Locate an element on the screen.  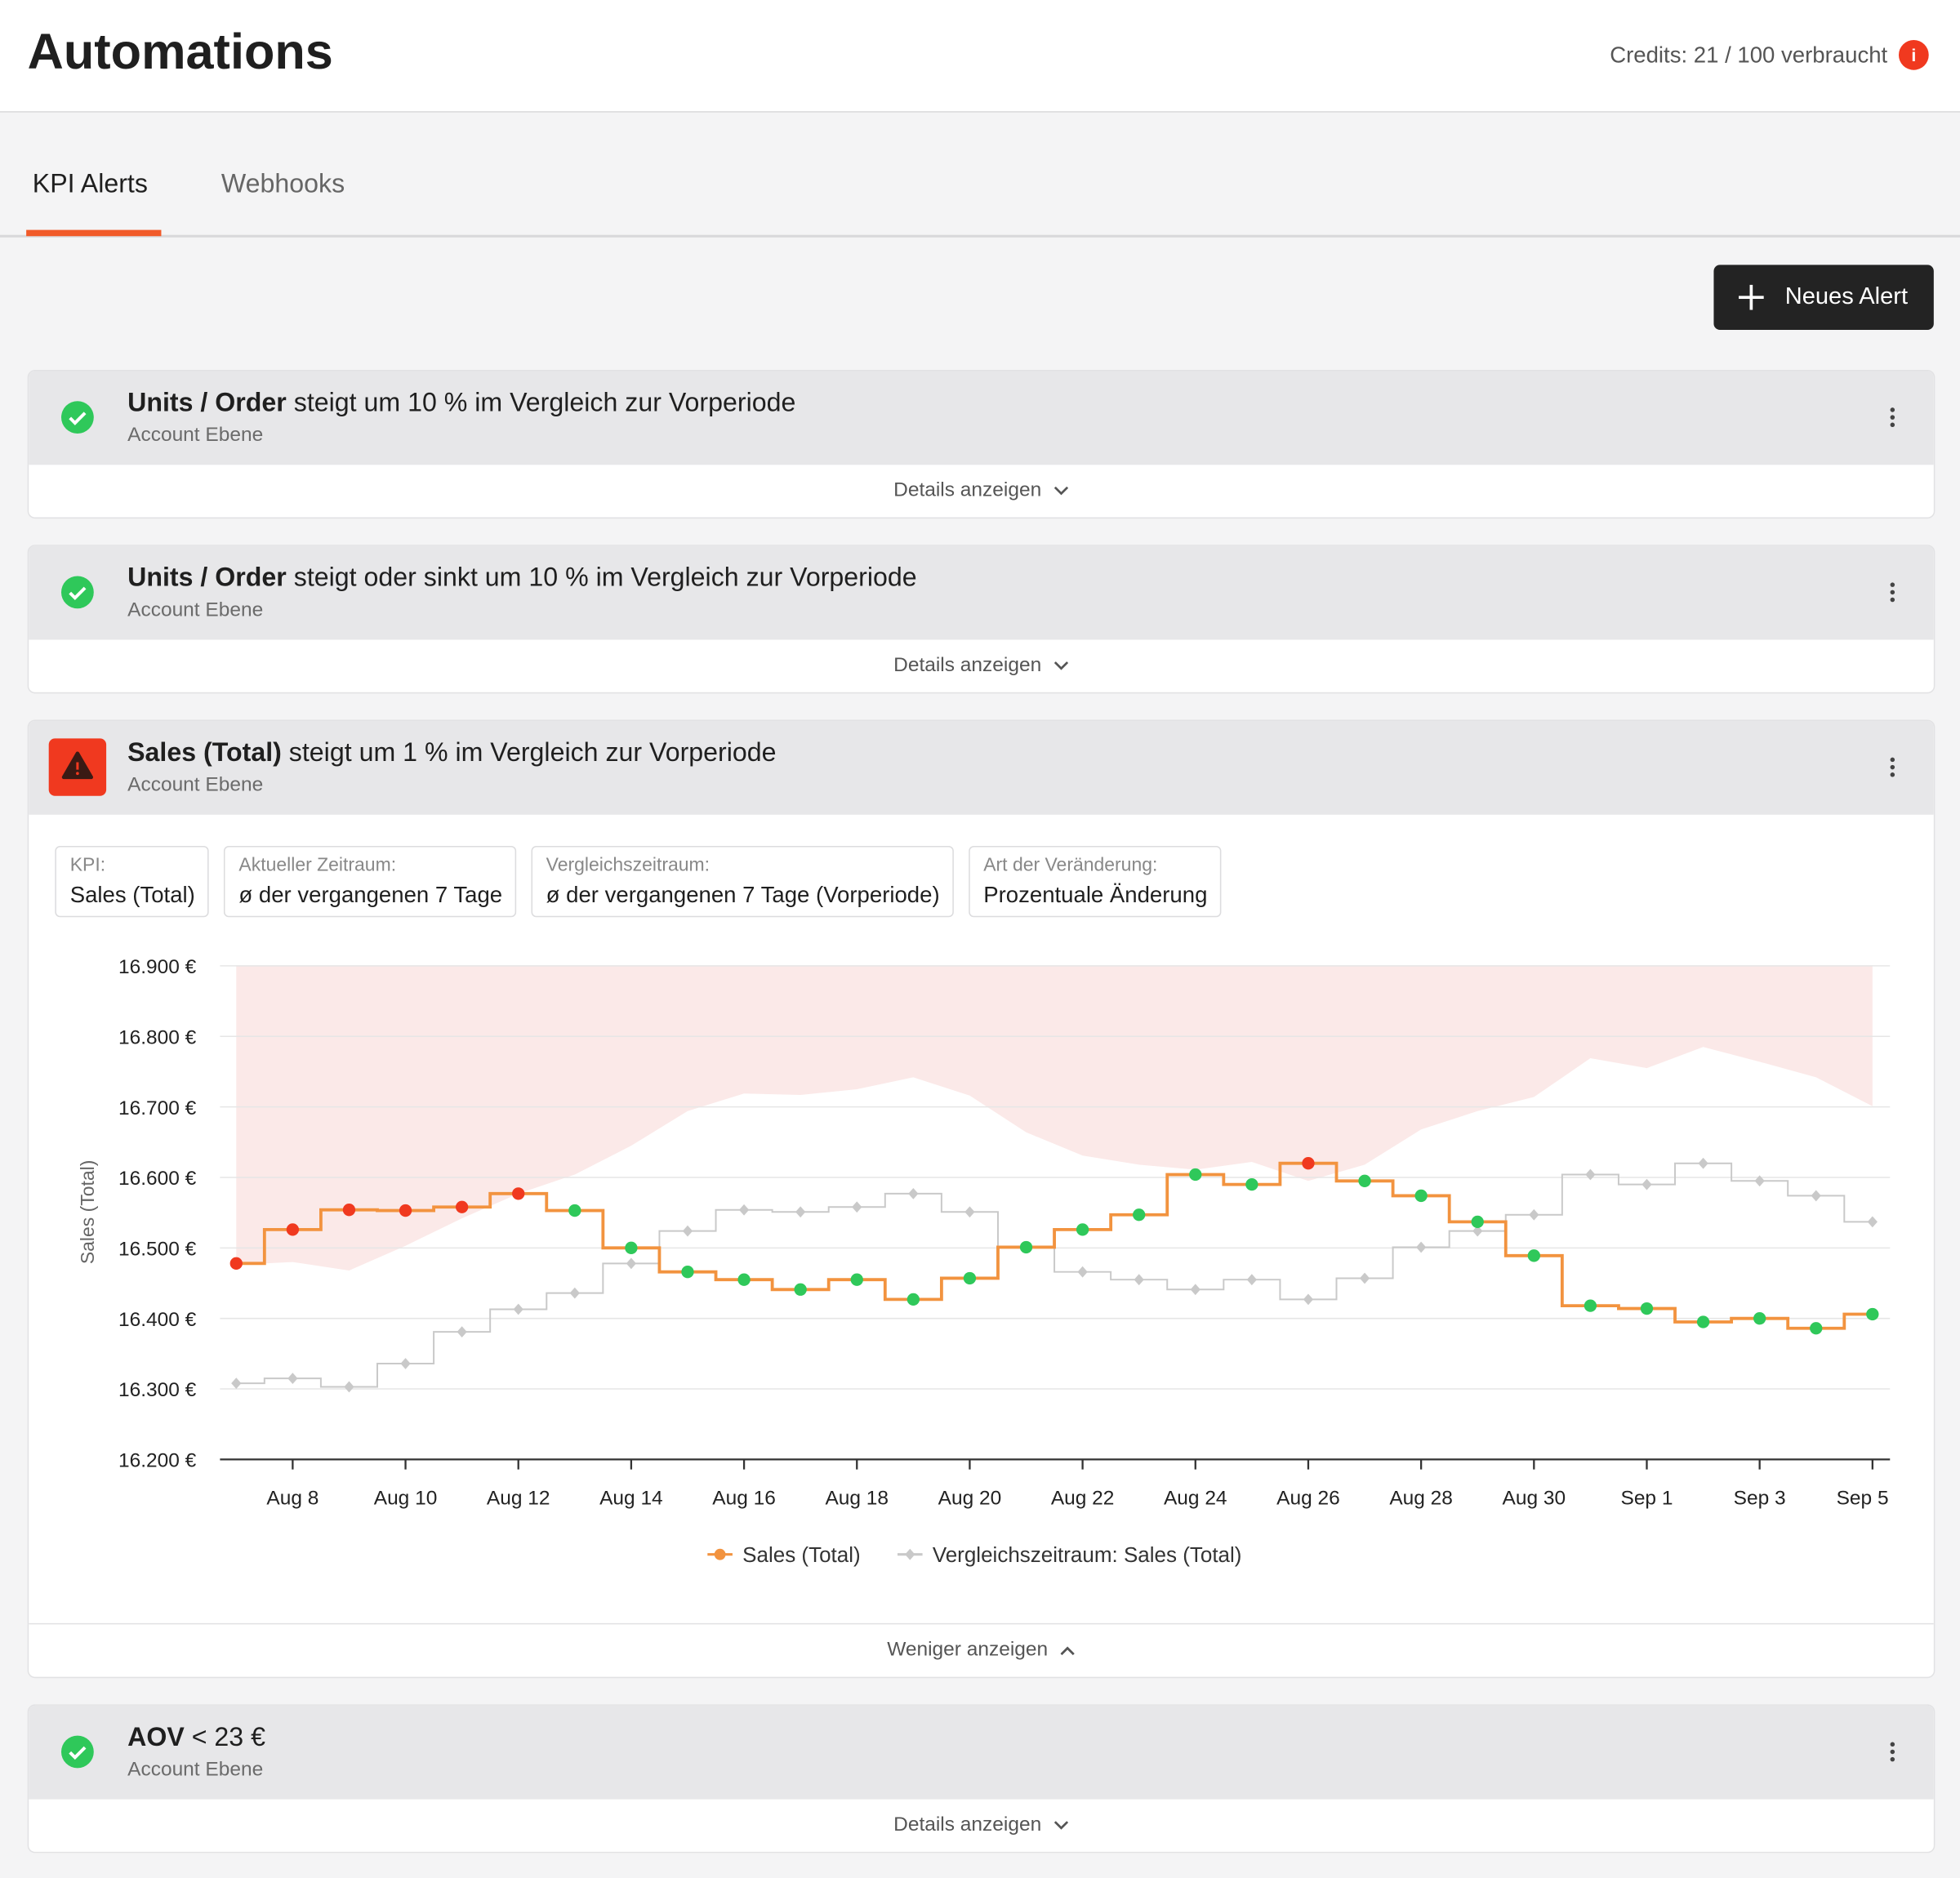
toggle: Weniger anzeigen is located at coordinates (981, 1650).